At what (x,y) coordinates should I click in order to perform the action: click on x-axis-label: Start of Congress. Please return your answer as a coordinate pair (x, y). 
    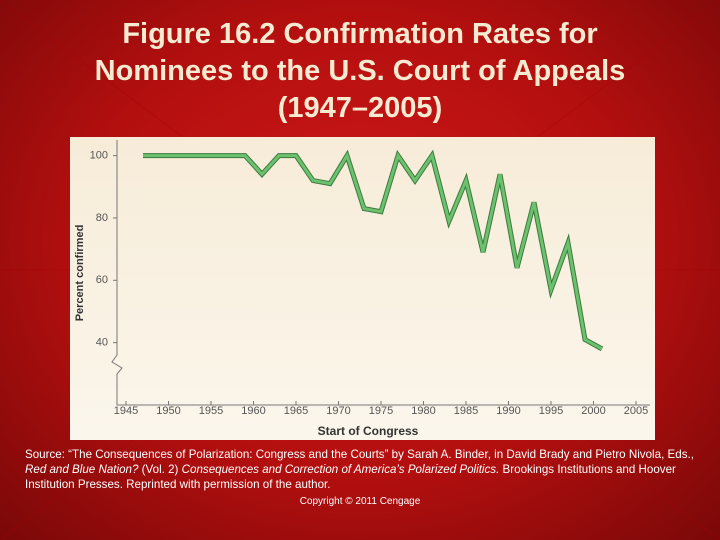
    Looking at the image, I should click on (368, 431).